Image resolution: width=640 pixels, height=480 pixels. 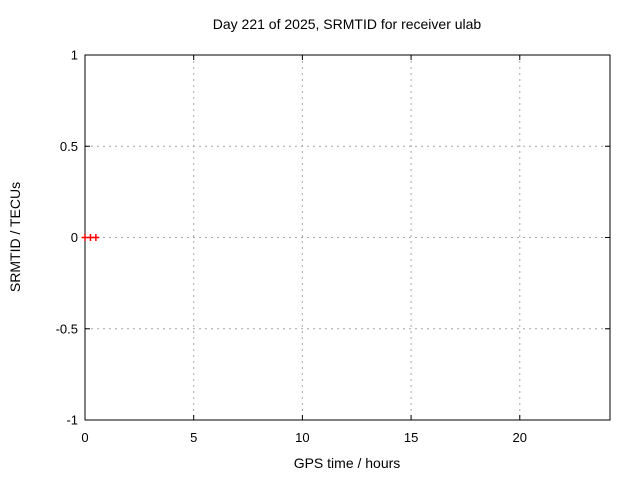 What do you see at coordinates (520, 437) in the screenshot?
I see `x-tick-label: 20` at bounding box center [520, 437].